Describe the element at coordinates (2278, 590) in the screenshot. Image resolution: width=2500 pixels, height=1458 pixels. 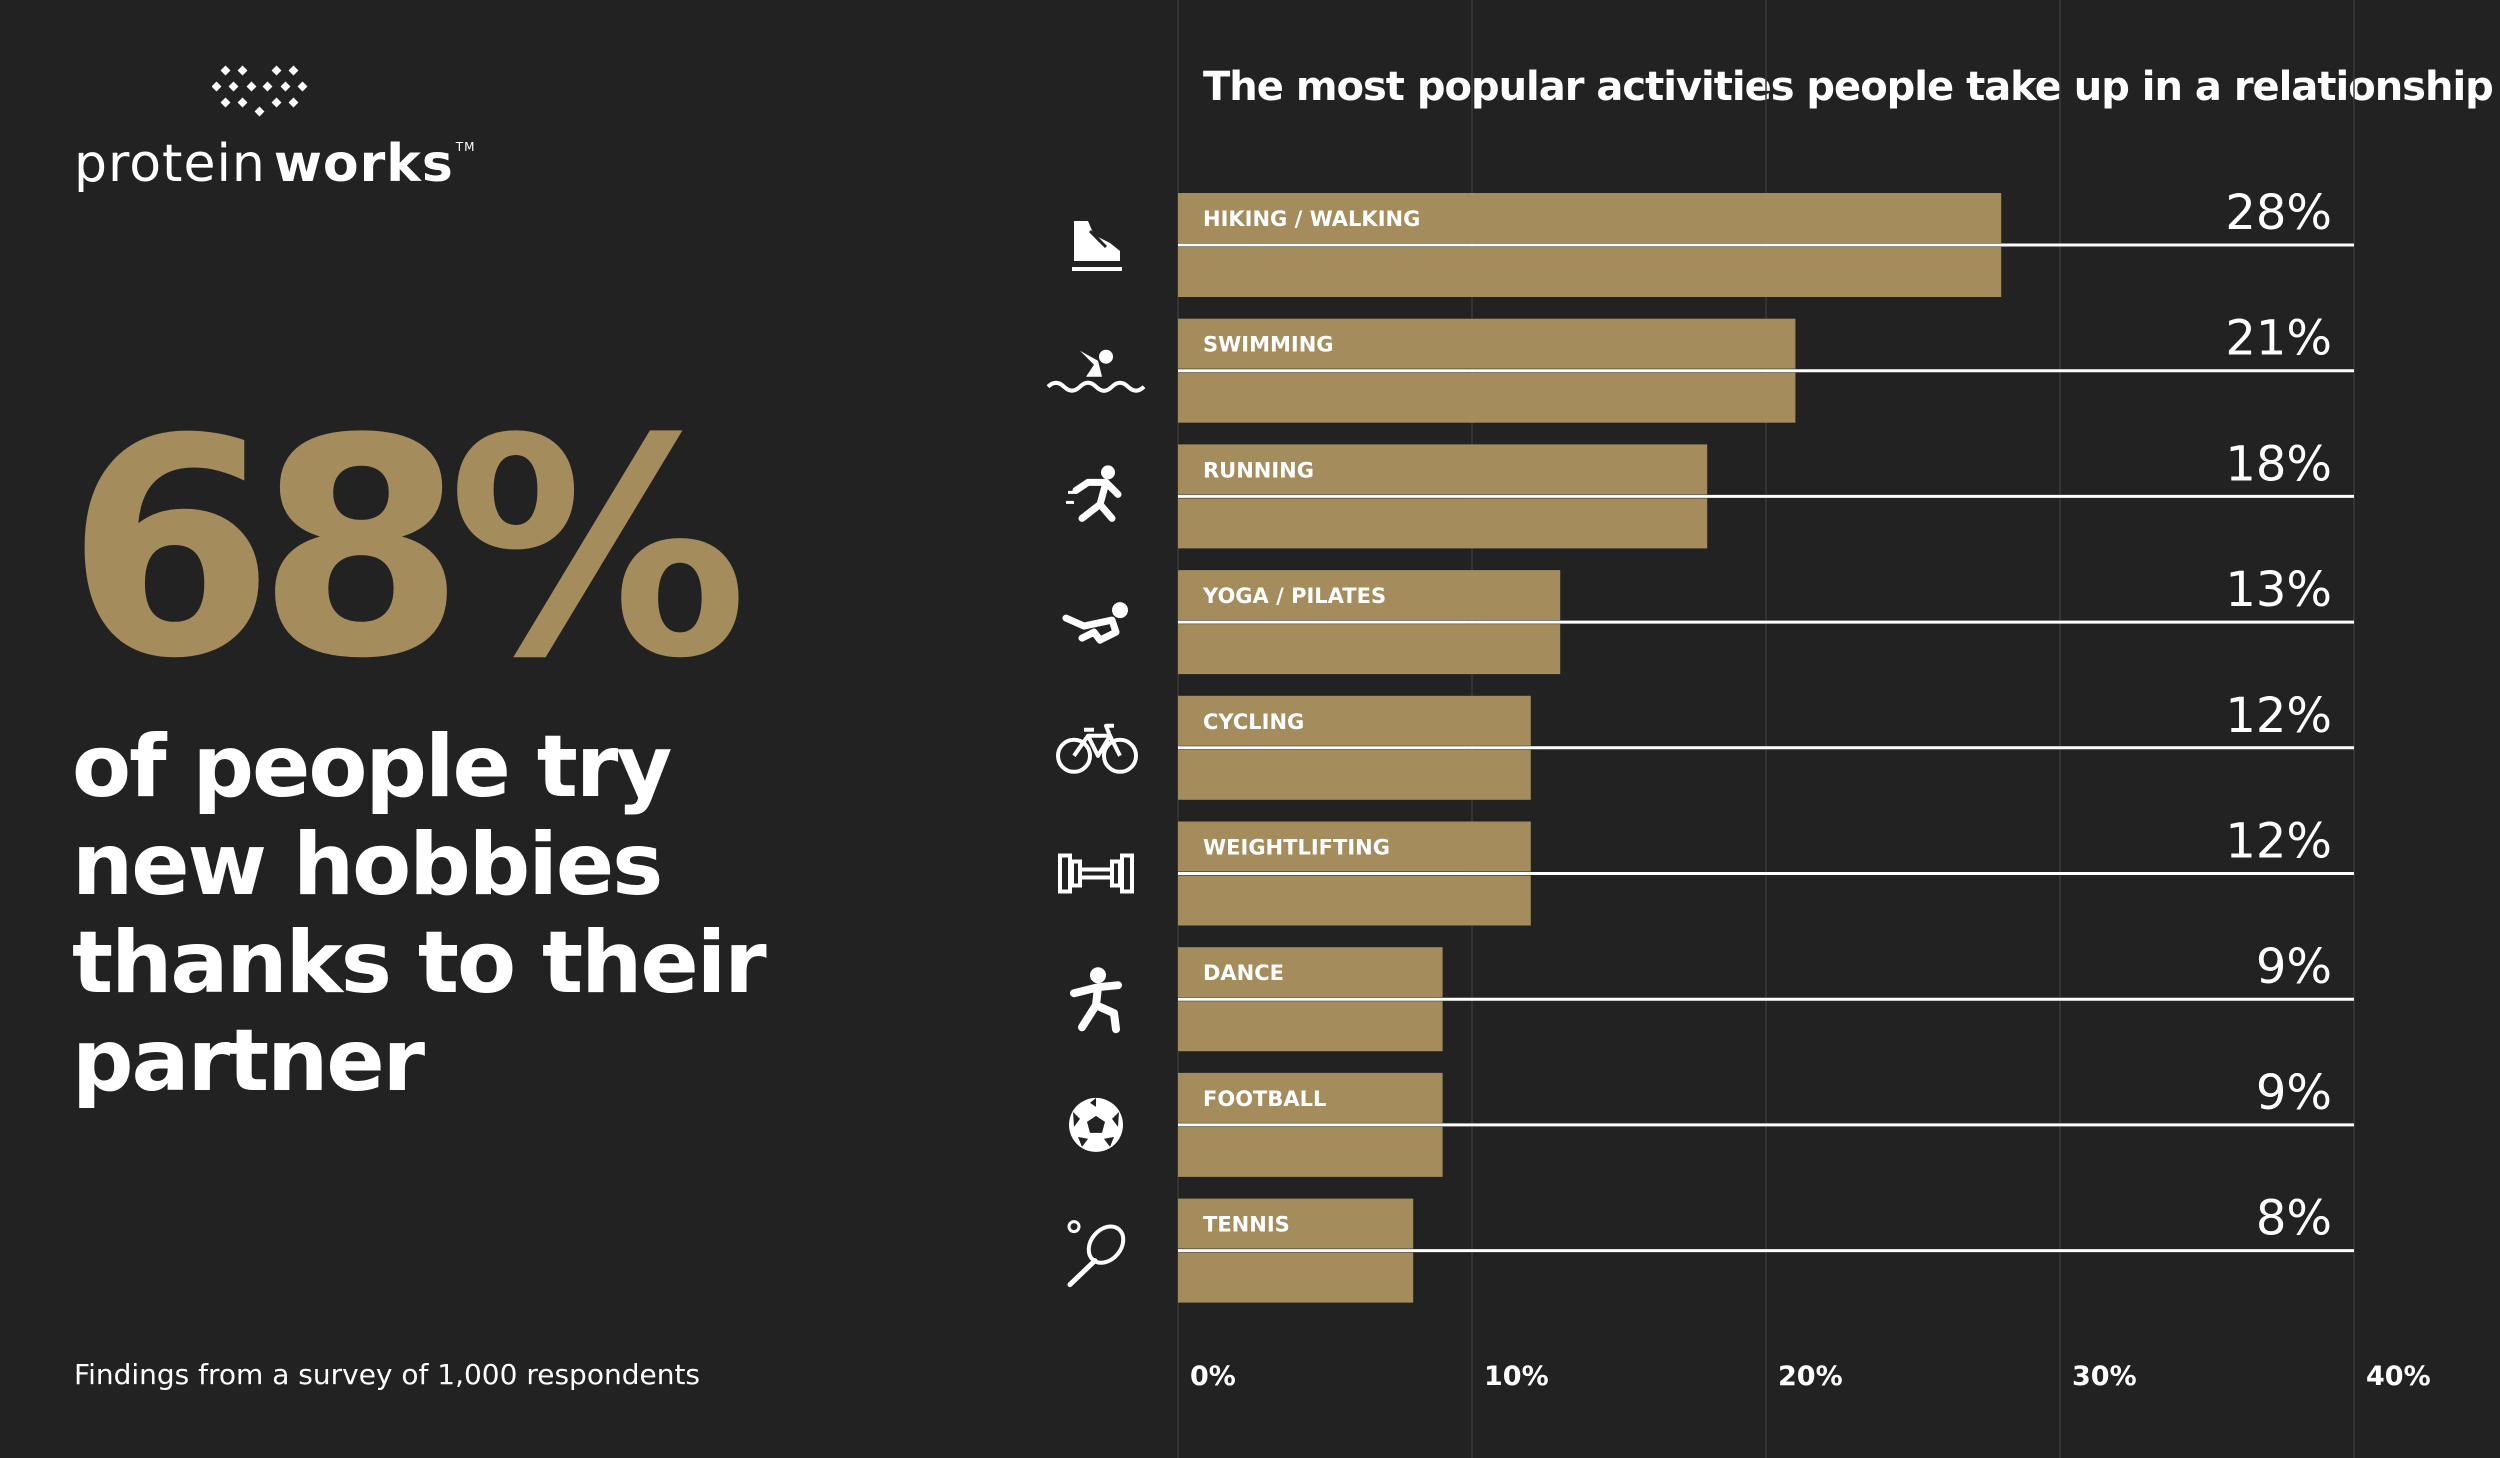
I see `value-label: 13%` at that location.